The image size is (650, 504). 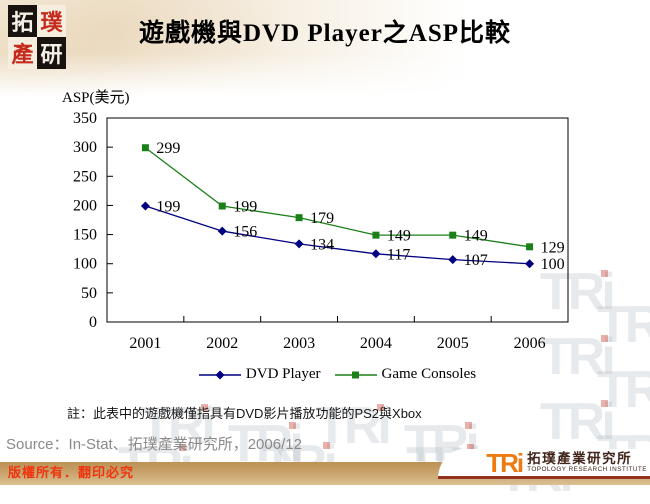 What do you see at coordinates (154, 444) in the screenshot?
I see `source-line: Source：In-Stat、拓璞產業研究所，2006/12` at bounding box center [154, 444].